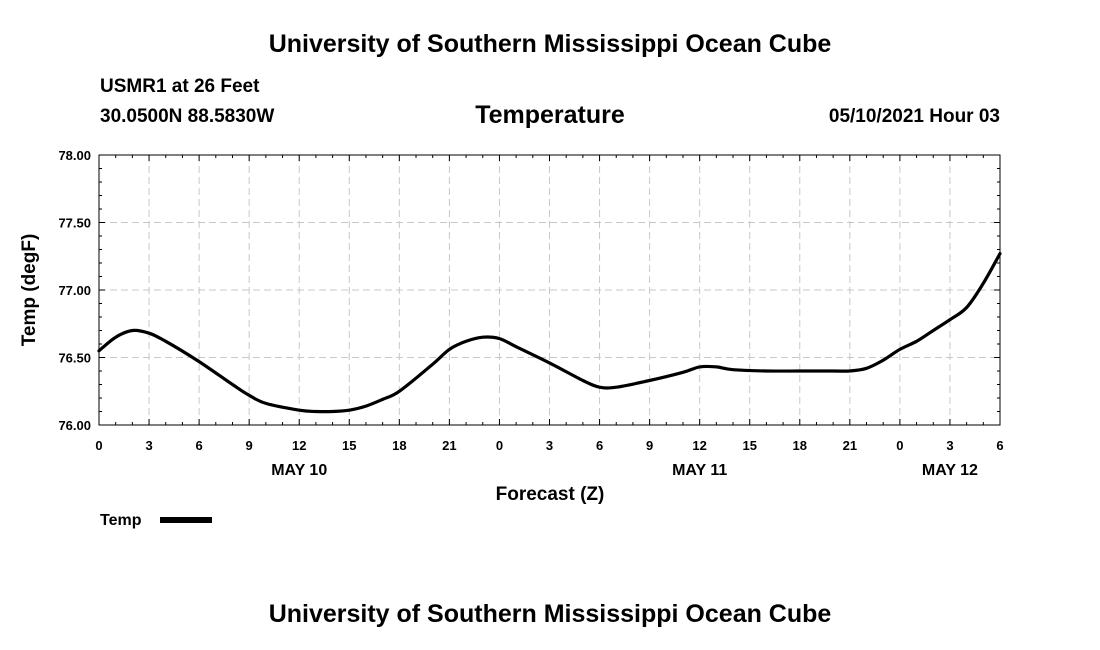 The image size is (1100, 650). Describe the element at coordinates (74, 290) in the screenshot. I see `y-tick-label: 77.00` at that location.